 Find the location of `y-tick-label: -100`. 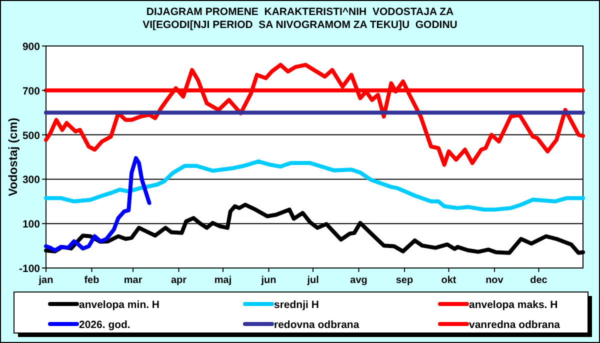

y-tick-label: -100 is located at coordinates (29, 269).